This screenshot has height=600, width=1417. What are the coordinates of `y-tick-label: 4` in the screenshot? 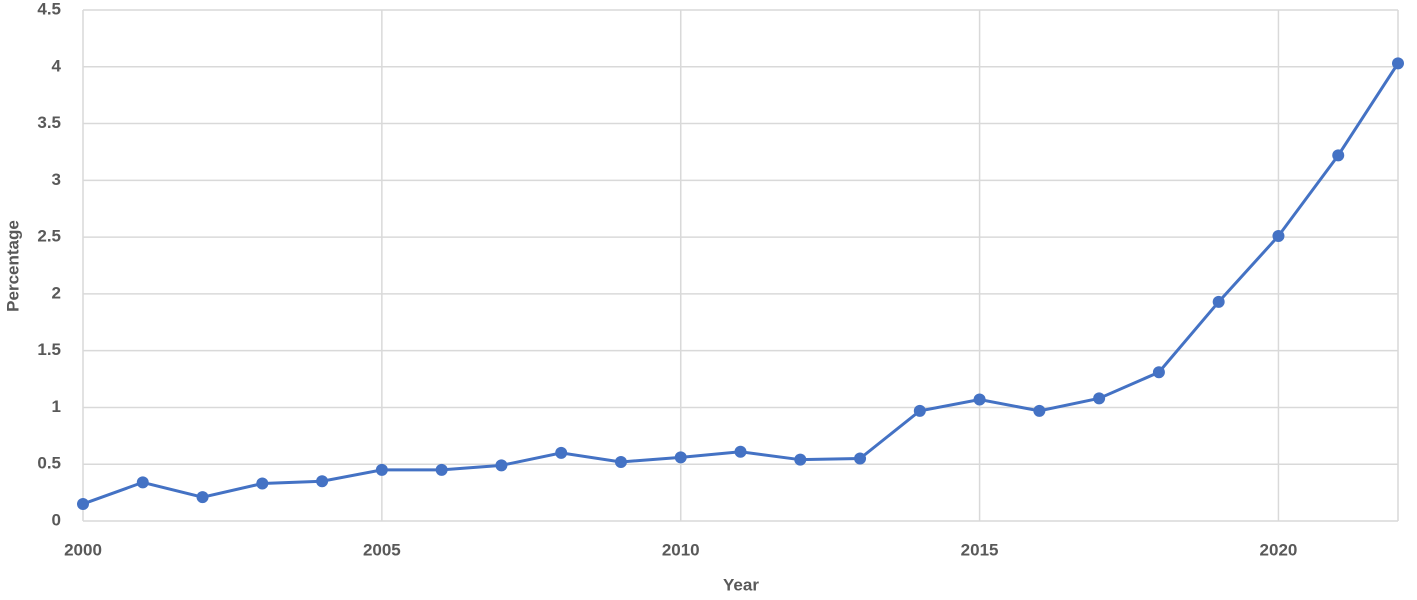 It's located at (57, 65).